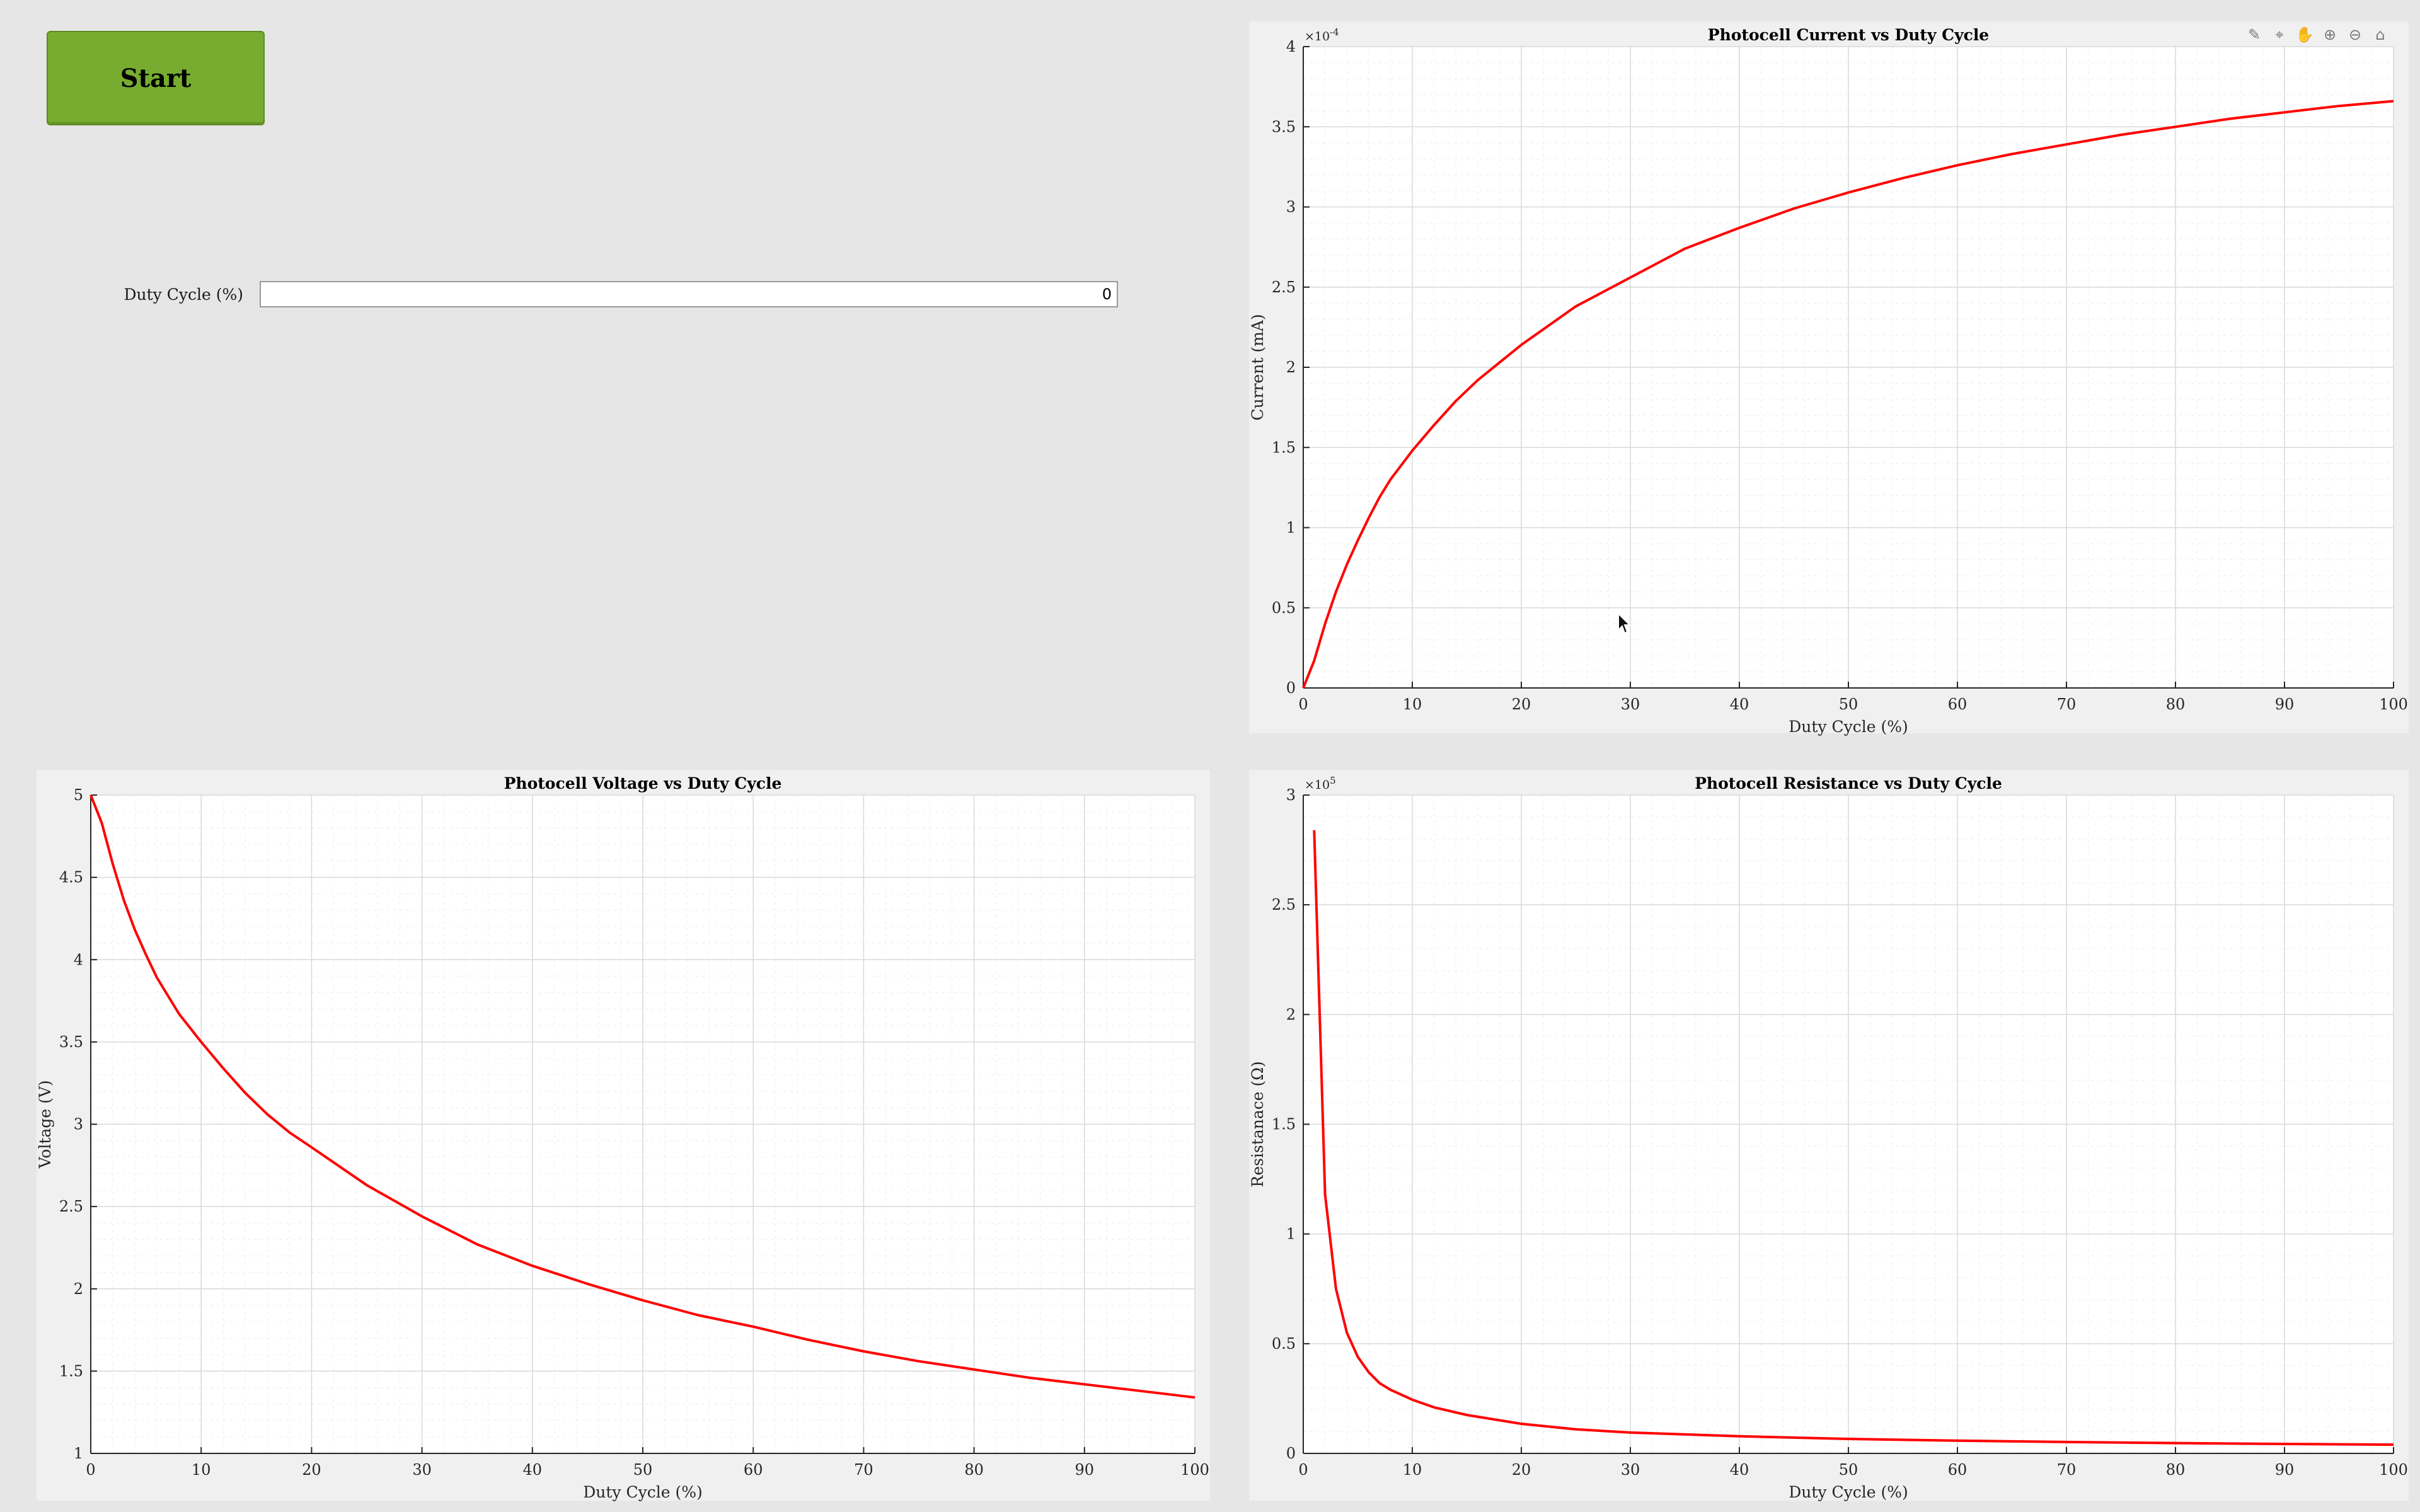  Describe the element at coordinates (1321, 783) in the screenshot. I see `axis-exponent: ×10⁵` at that location.